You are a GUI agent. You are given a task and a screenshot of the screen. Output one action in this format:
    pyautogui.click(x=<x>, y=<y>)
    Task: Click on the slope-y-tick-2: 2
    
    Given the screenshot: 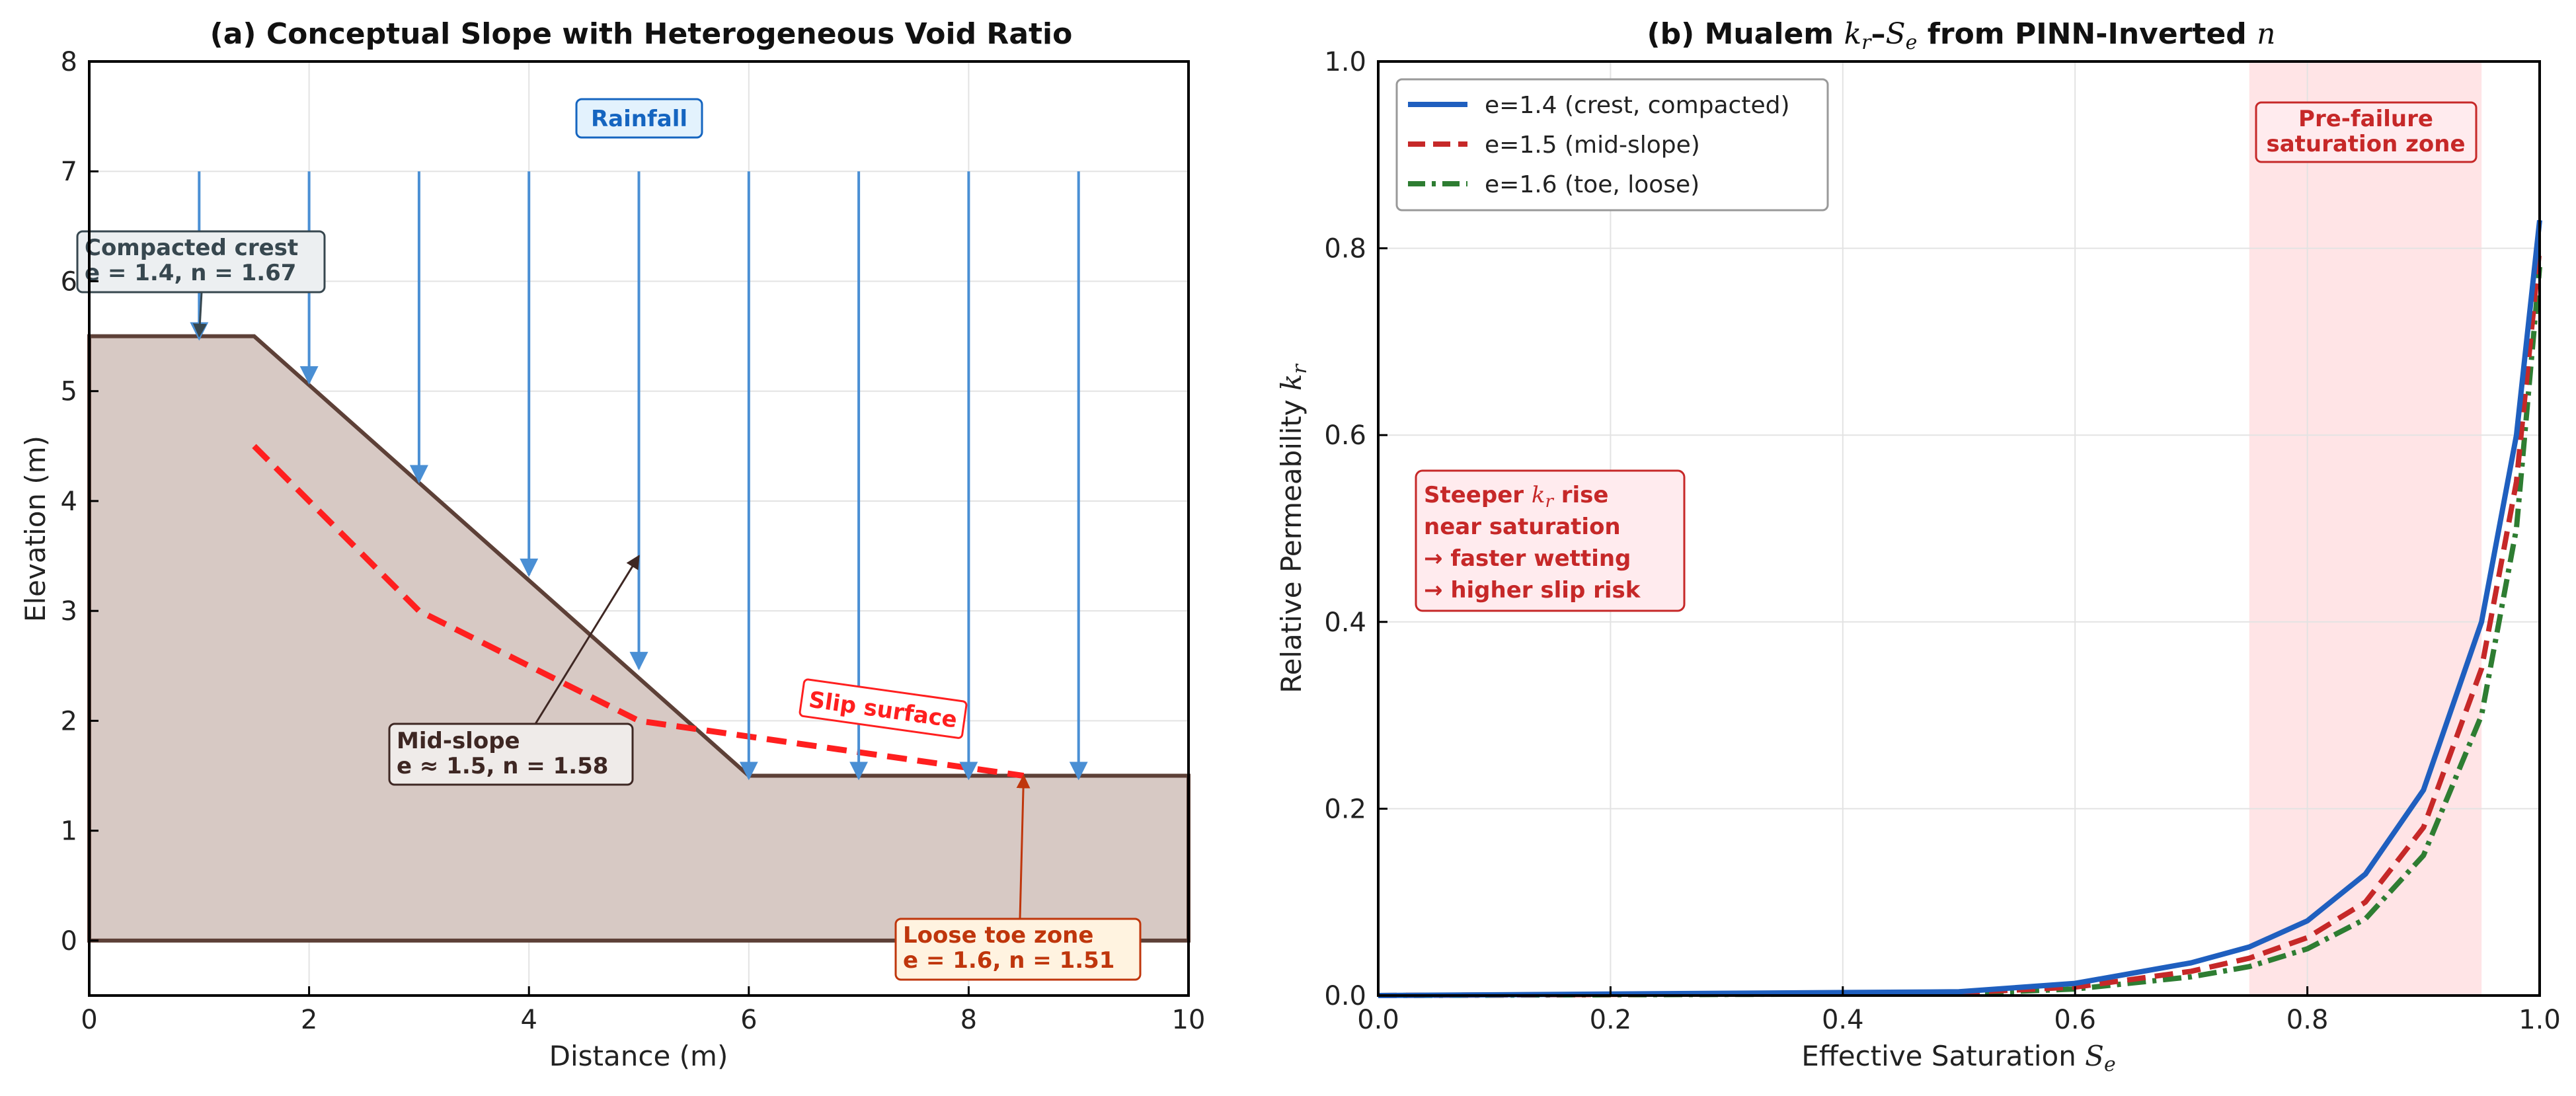 What is the action you would take?
    pyautogui.click(x=69, y=721)
    